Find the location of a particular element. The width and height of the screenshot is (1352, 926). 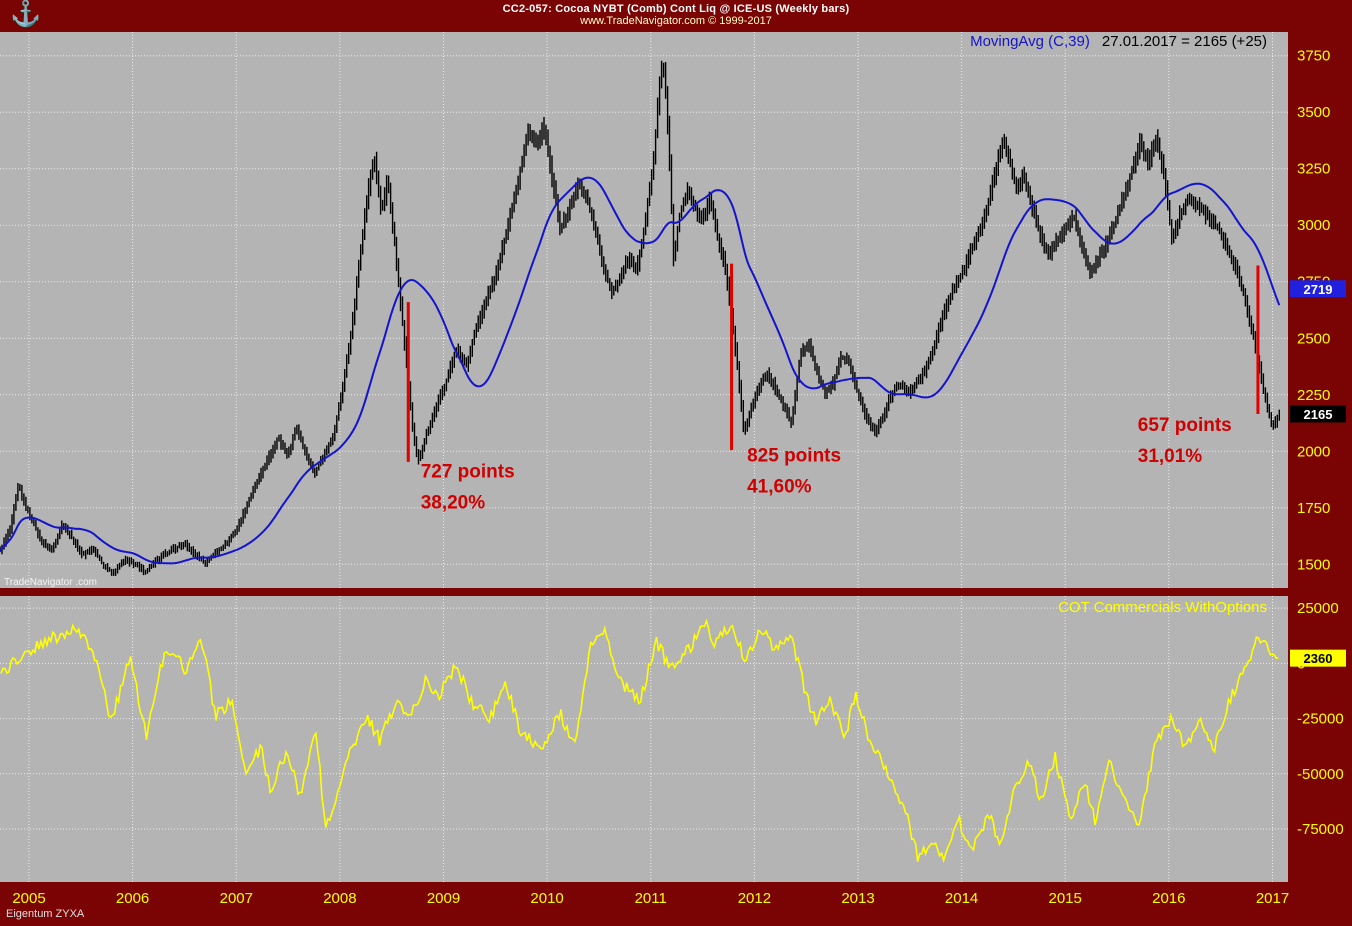

moving-average-legend: MovingAvg (C,39) 27.01.2017 = 2165 (+25) is located at coordinates (1118, 41).